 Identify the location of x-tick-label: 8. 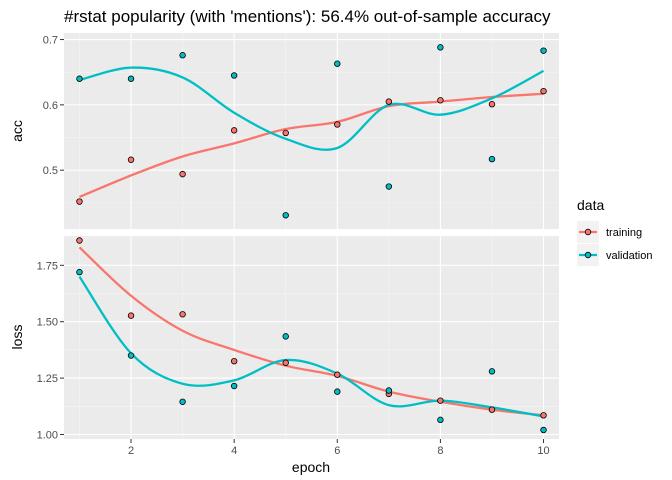
(440, 451).